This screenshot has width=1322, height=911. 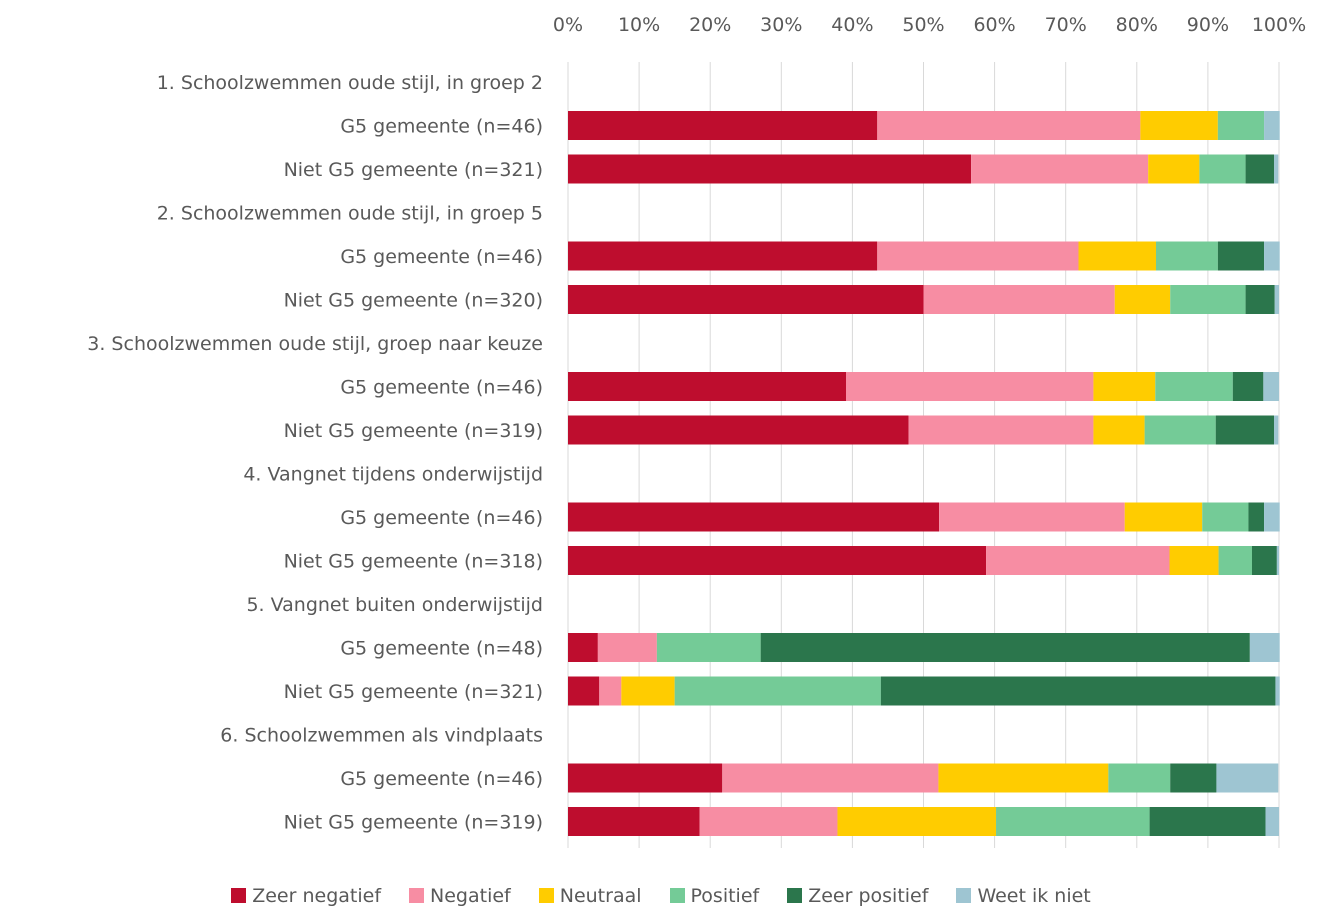 I want to click on legend-item: Zeer positief, so click(x=857, y=896).